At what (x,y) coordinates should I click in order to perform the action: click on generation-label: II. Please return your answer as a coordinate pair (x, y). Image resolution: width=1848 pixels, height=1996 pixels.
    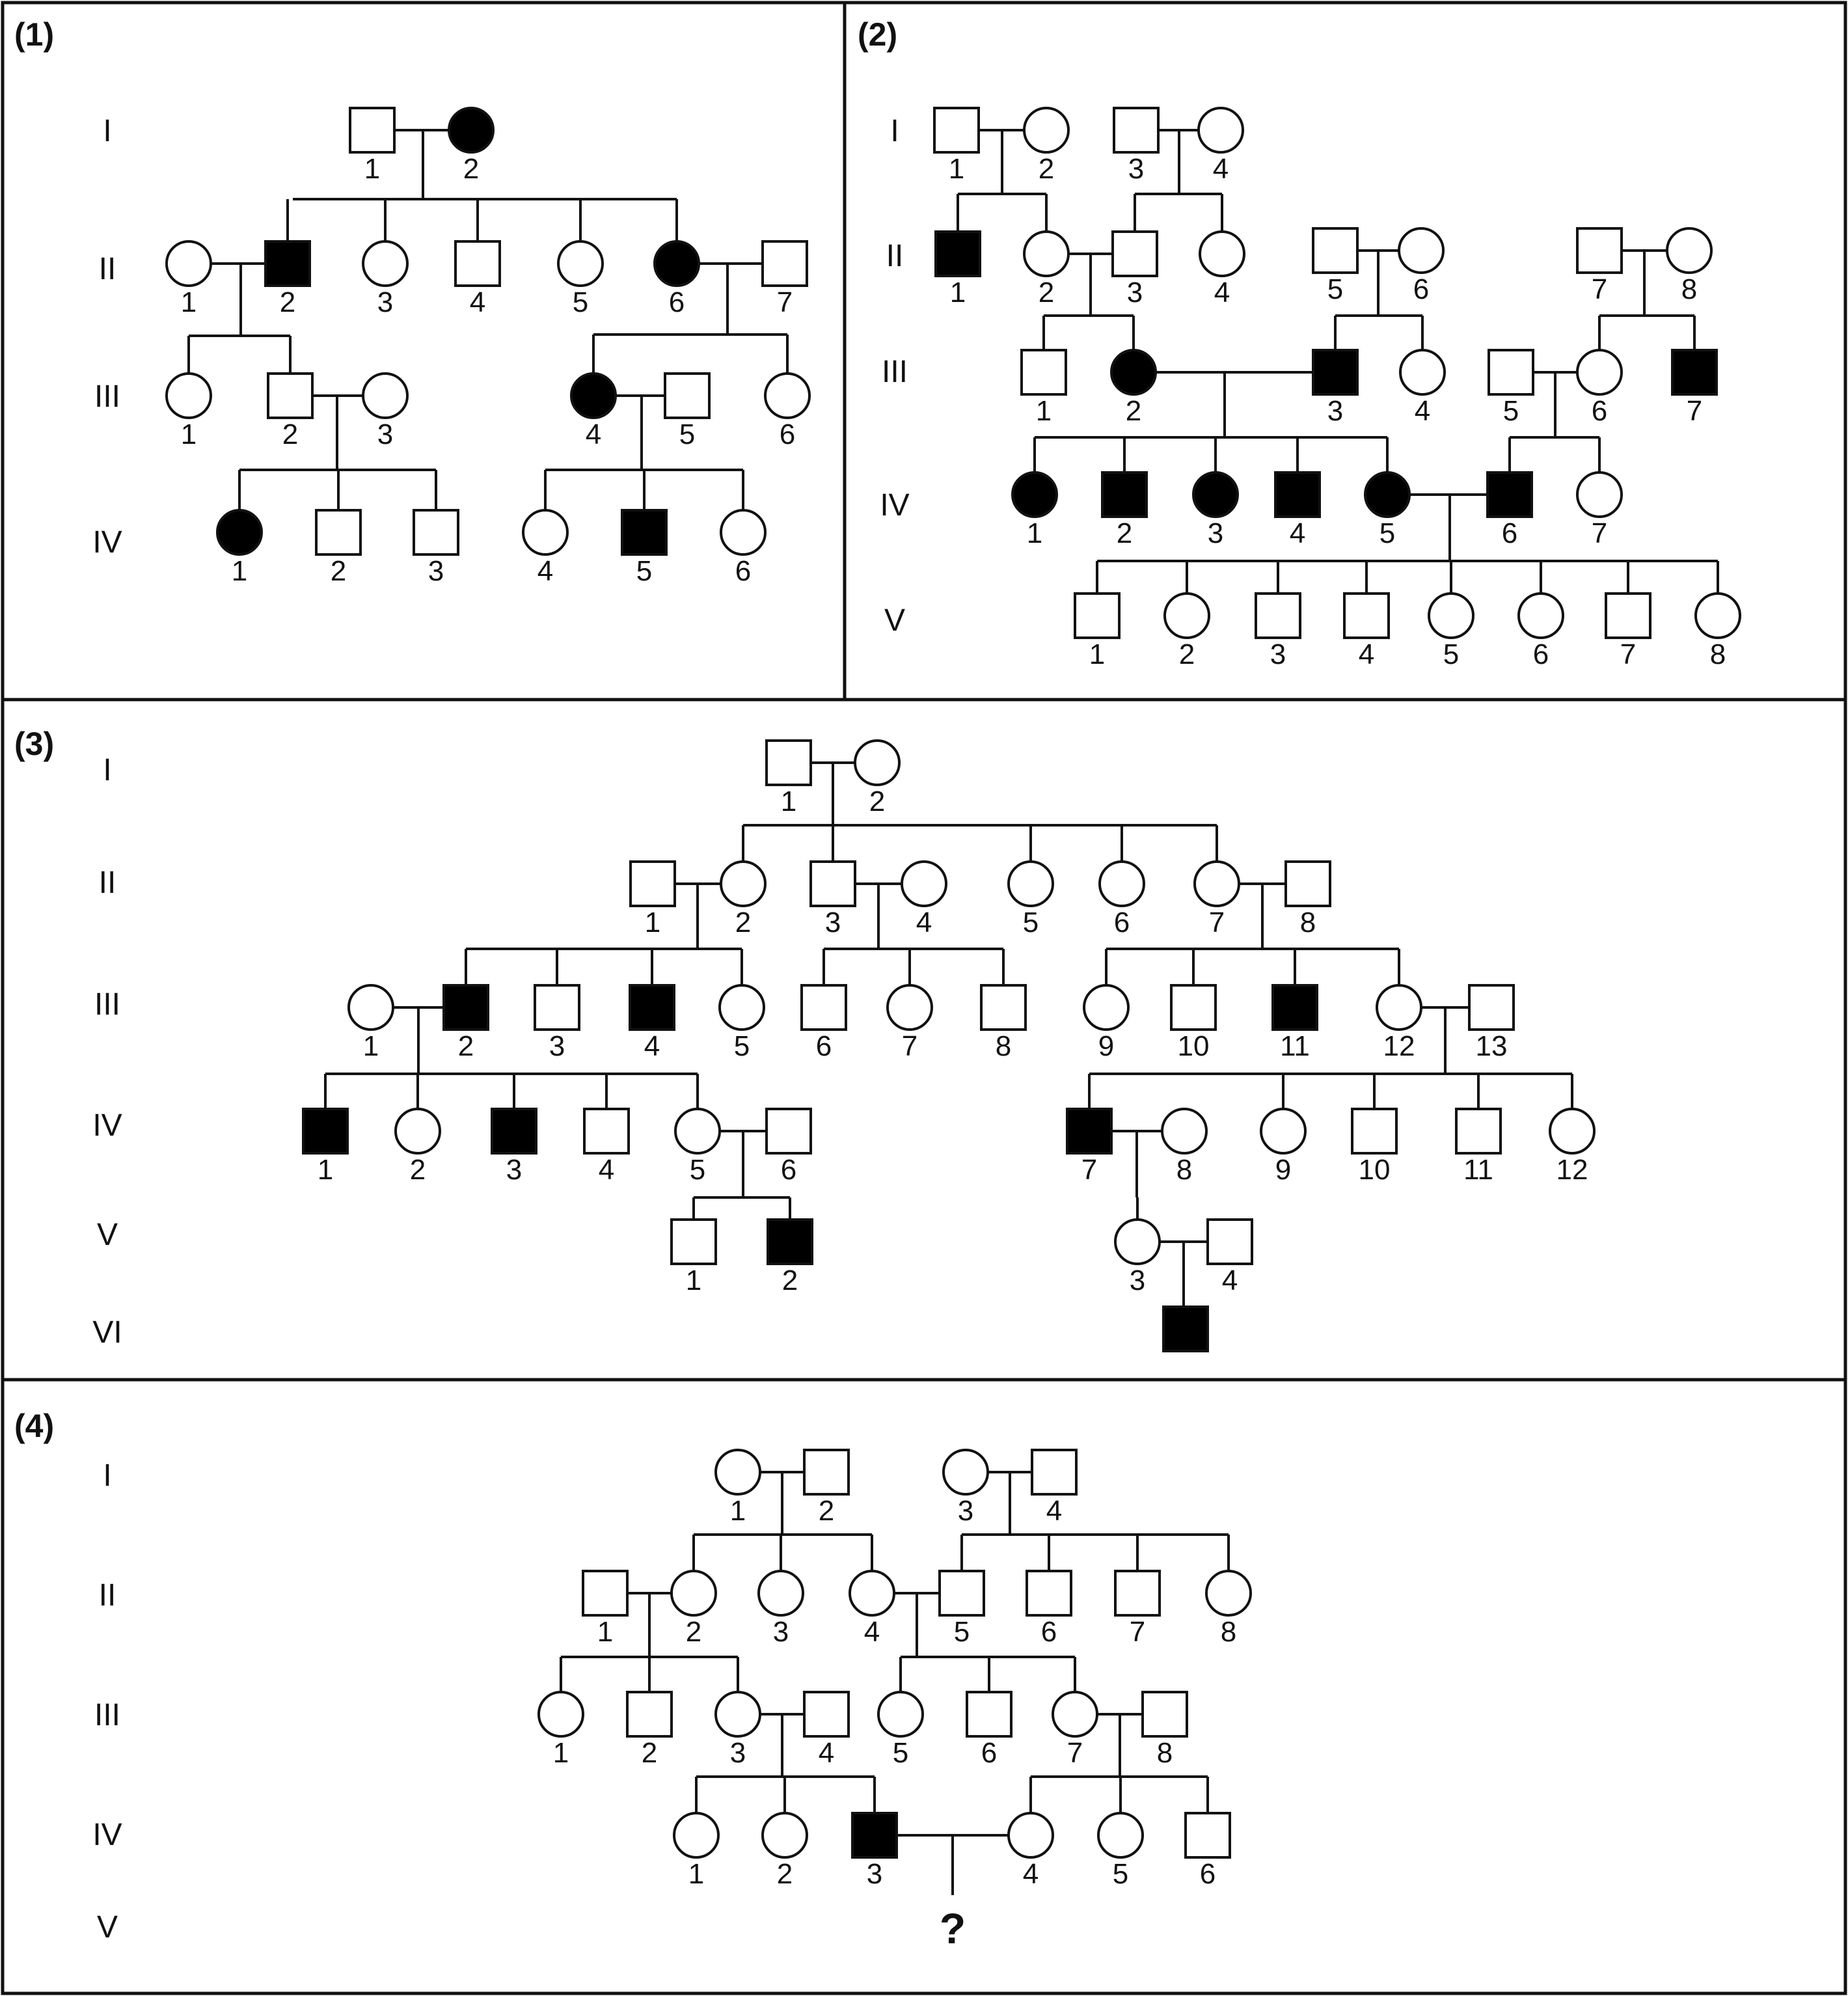
    Looking at the image, I should click on (107, 883).